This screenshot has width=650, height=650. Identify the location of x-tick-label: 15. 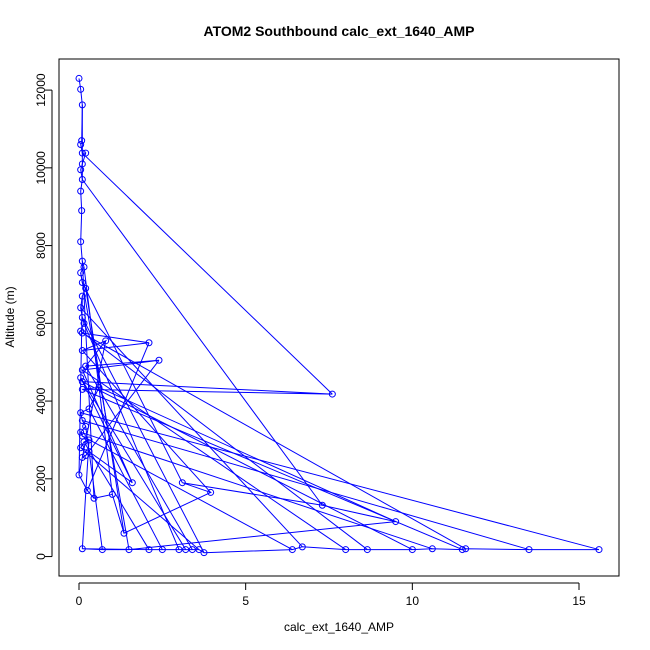
(579, 601).